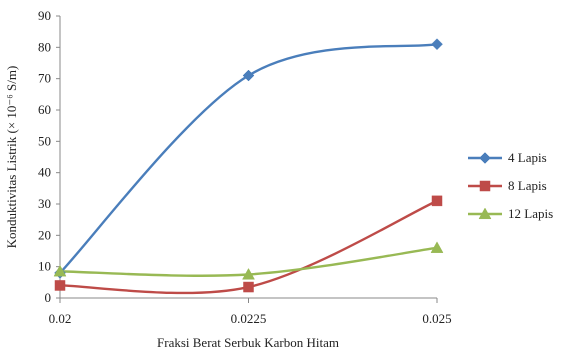 This screenshot has height=351, width=577. What do you see at coordinates (249, 318) in the screenshot?
I see `x-tick-label: 0.0225` at bounding box center [249, 318].